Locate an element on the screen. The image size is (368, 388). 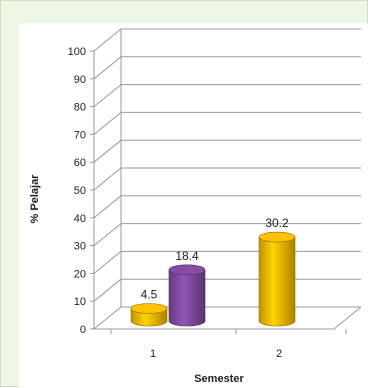
y-tick-label: 60 is located at coordinates (80, 163).